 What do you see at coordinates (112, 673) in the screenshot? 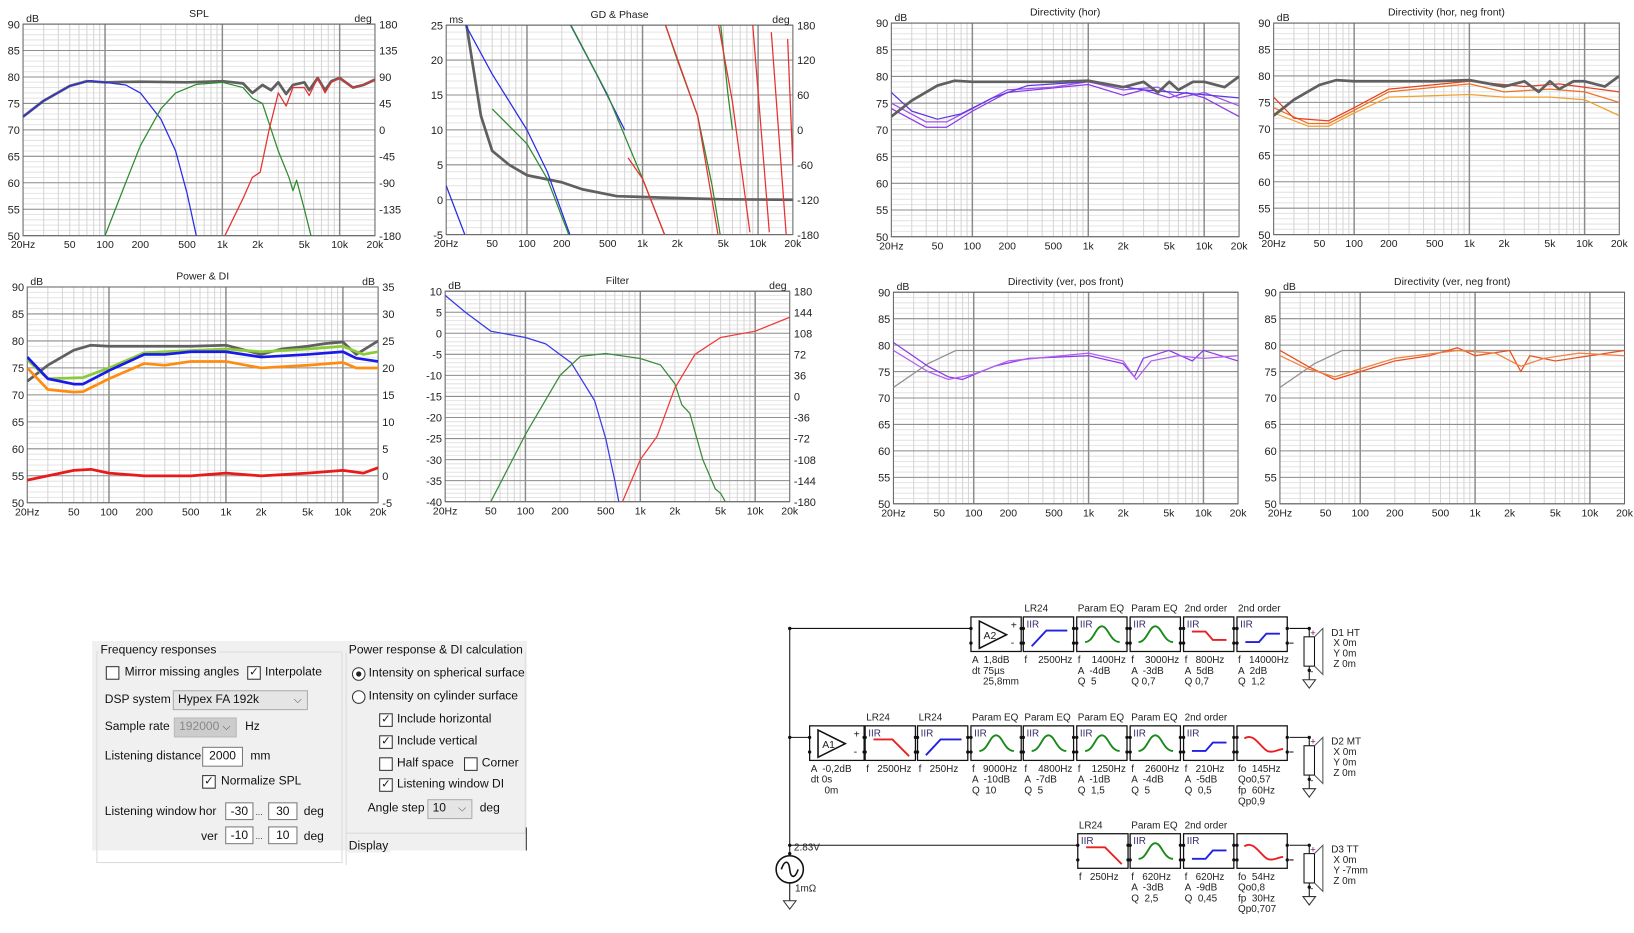
I see `mirror-checkbox` at bounding box center [112, 673].